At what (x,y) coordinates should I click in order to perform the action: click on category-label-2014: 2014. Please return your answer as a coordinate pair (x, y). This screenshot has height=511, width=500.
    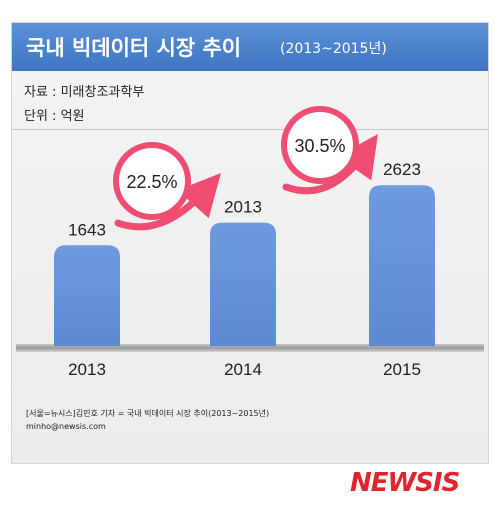
    Looking at the image, I should click on (243, 369).